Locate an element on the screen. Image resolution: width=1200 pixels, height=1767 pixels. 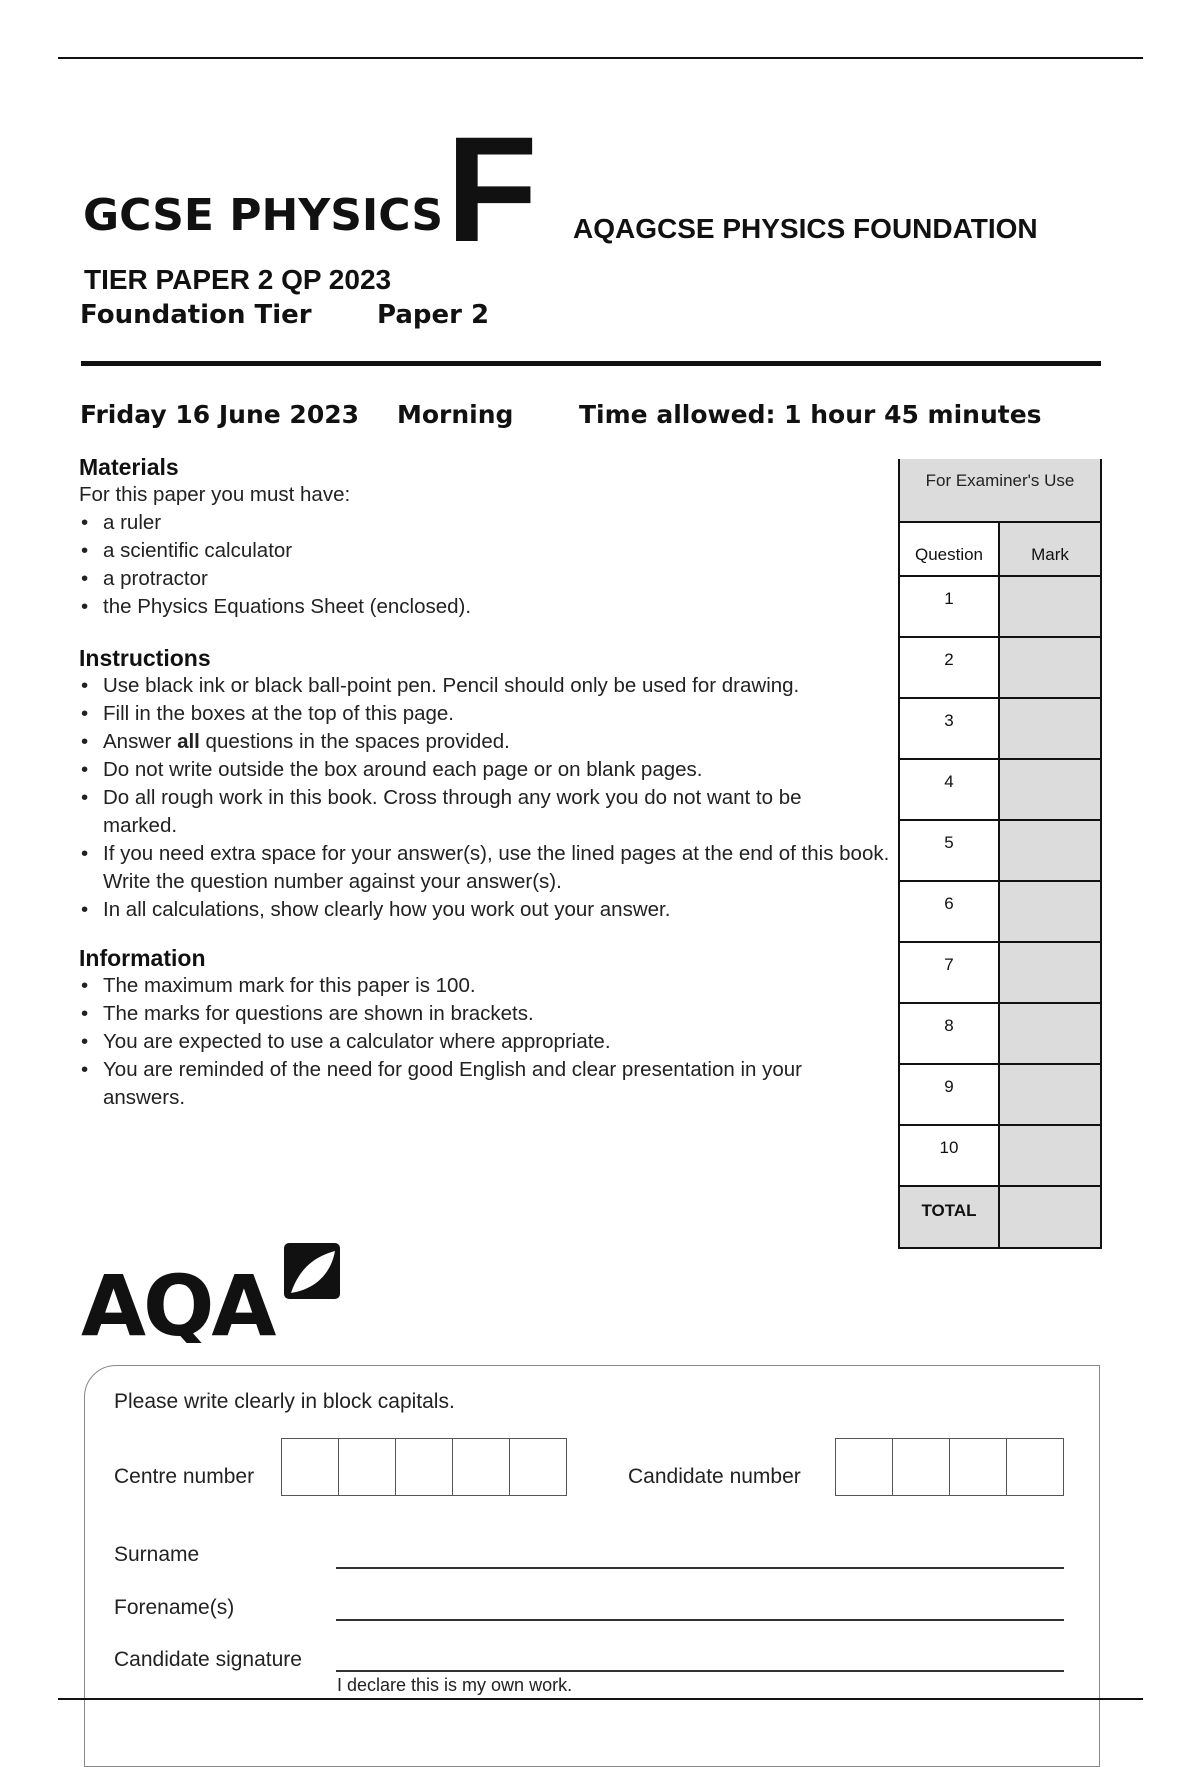
emphasis: all is located at coordinates (188, 741).